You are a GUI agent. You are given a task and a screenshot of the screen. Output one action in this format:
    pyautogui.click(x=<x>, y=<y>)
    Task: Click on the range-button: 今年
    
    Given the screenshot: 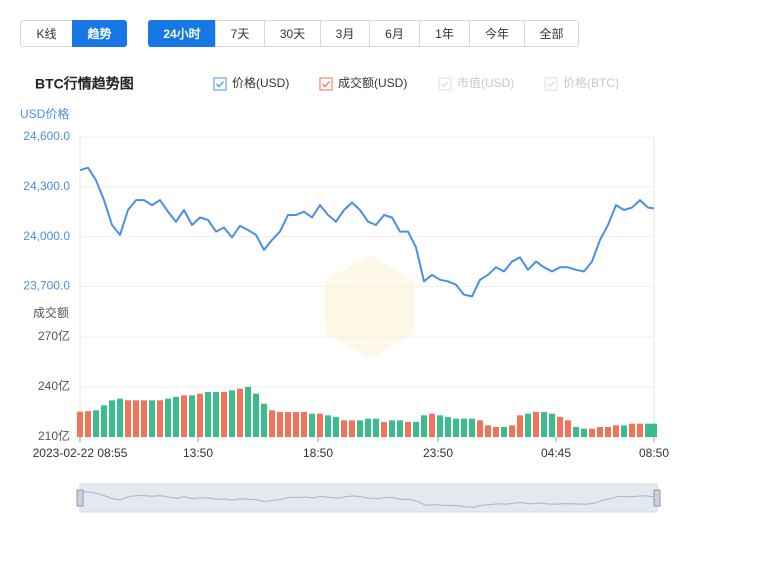 What is the action you would take?
    pyautogui.click(x=497, y=33)
    